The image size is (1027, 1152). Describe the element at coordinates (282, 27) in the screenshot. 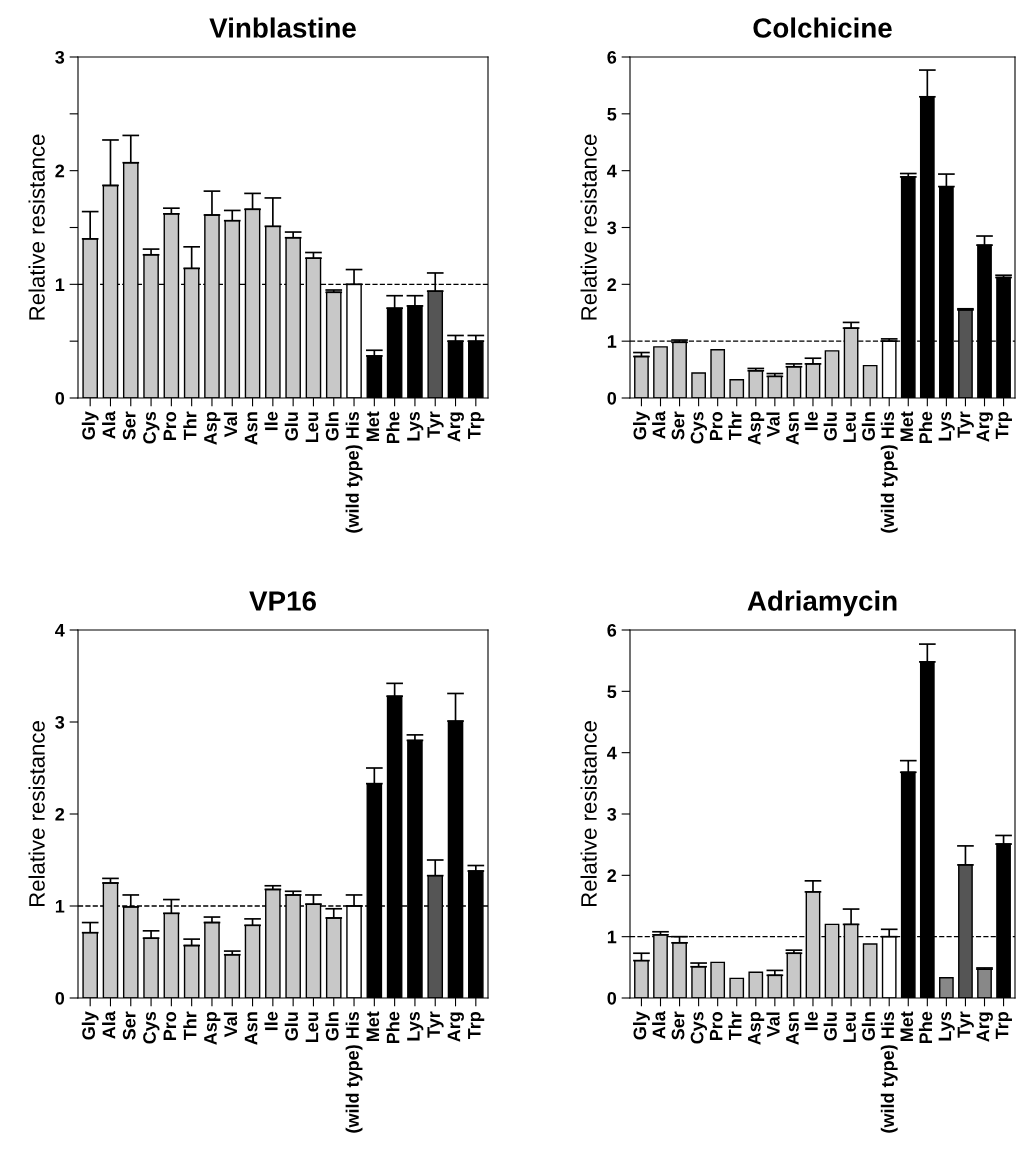

I see `chart-title: Vinblastine` at that location.